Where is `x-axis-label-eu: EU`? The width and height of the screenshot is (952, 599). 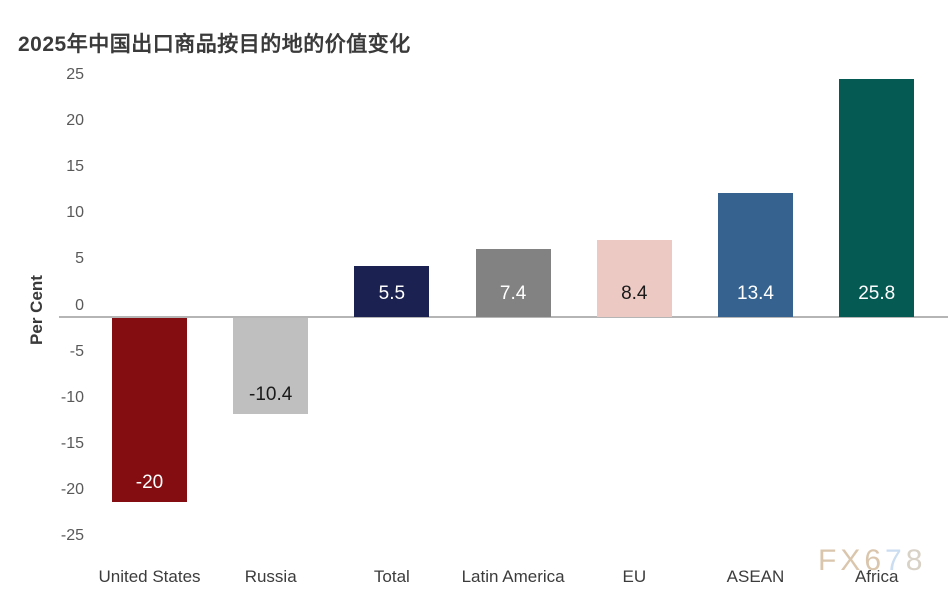 x-axis-label-eu: EU is located at coordinates (634, 576).